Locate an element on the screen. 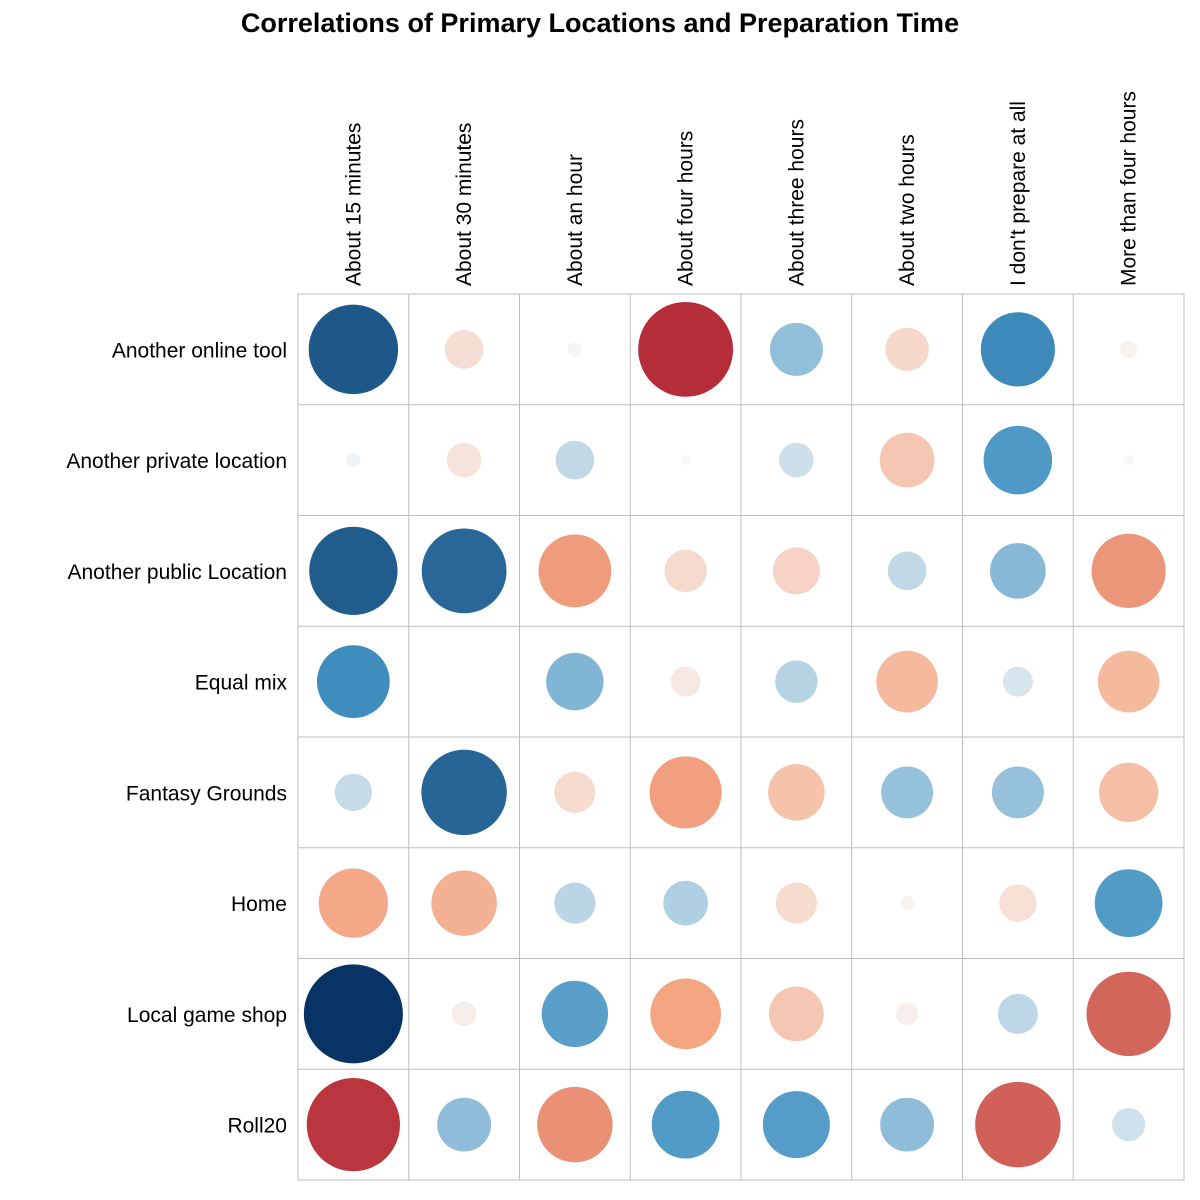  row-label: Another private location is located at coordinates (176, 461).